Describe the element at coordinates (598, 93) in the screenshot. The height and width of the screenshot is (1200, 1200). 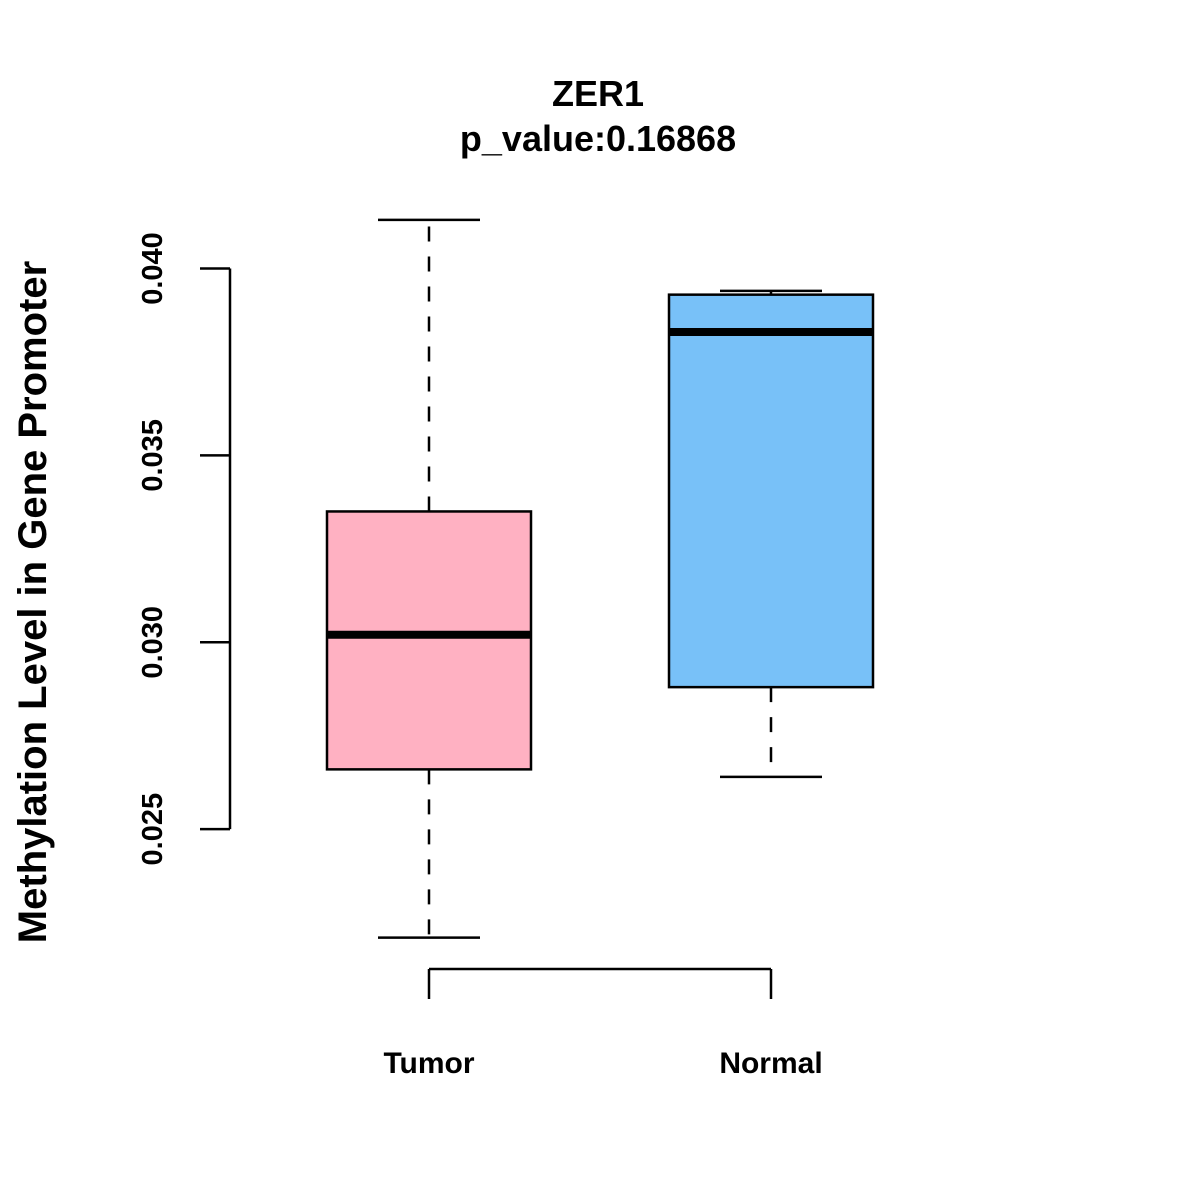
I see `chart-title: ZER1` at that location.